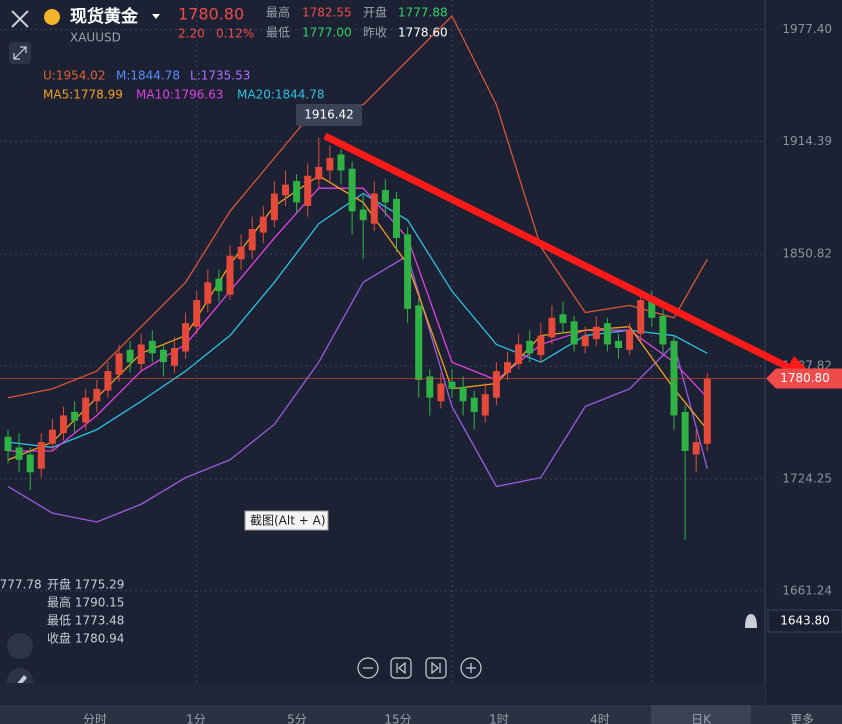 Image resolution: width=842 pixels, height=724 pixels. I want to click on alert-box, so click(804, 621).